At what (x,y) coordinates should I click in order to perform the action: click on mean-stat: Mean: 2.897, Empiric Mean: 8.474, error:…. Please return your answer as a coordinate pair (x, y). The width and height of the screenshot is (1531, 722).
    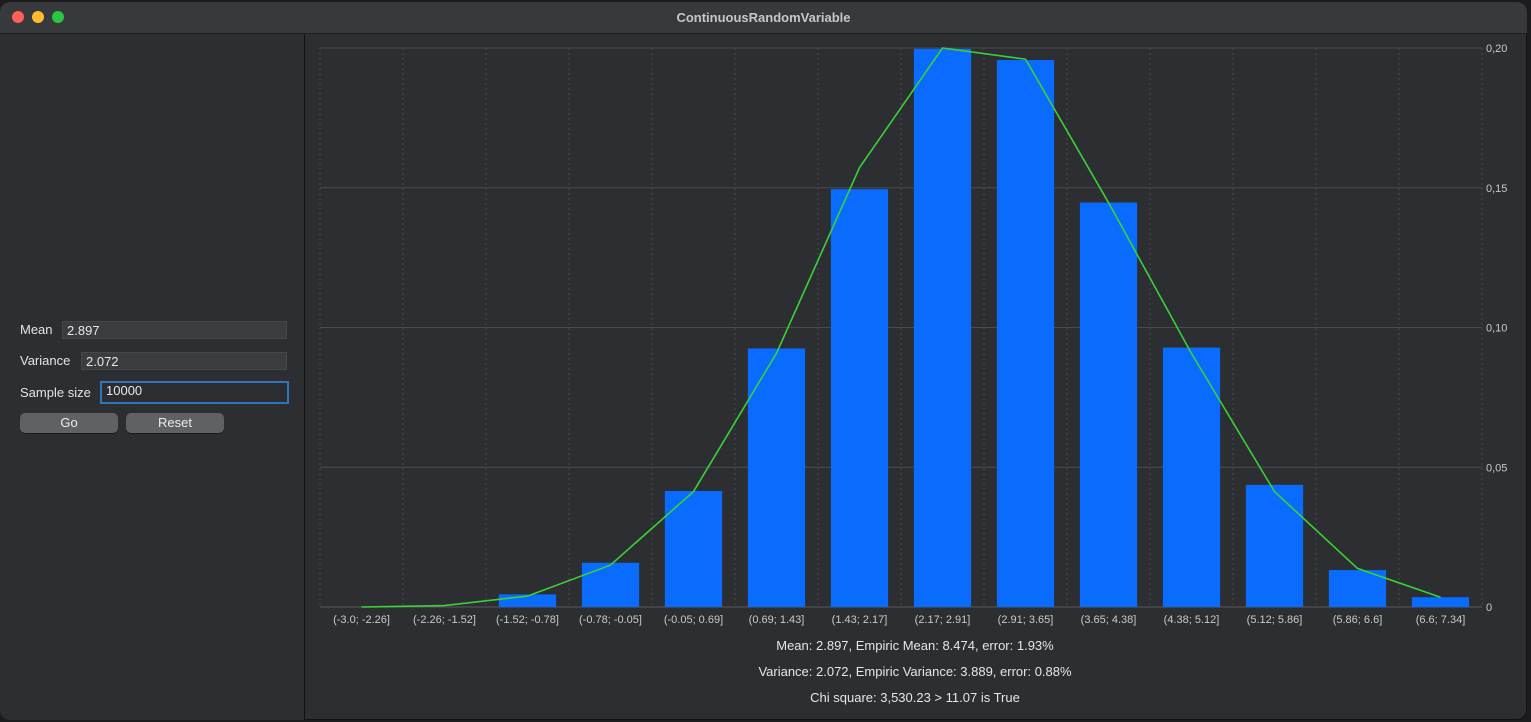
    Looking at the image, I should click on (915, 645).